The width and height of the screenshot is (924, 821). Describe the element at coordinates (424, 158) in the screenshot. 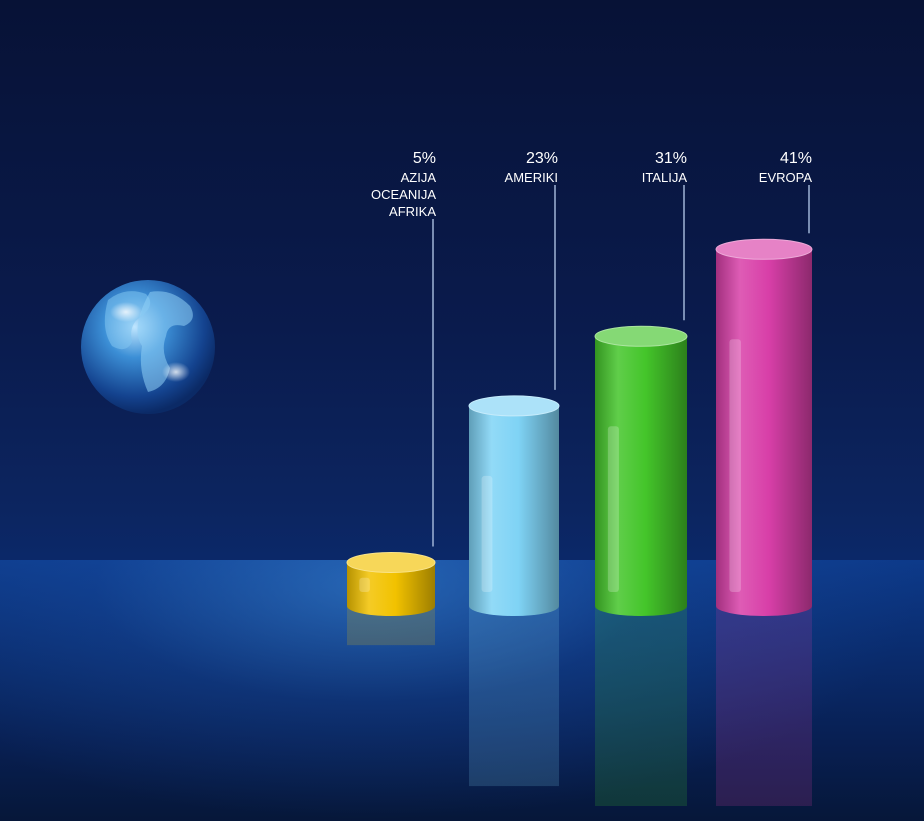

I see `value-label: 5%` at that location.